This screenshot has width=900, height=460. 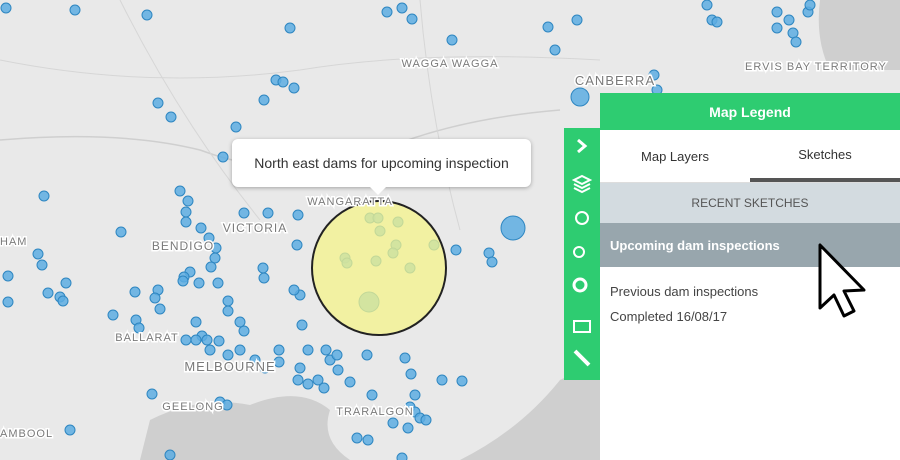 What do you see at coordinates (13, 242) in the screenshot?
I see `place-label: HAM` at bounding box center [13, 242].